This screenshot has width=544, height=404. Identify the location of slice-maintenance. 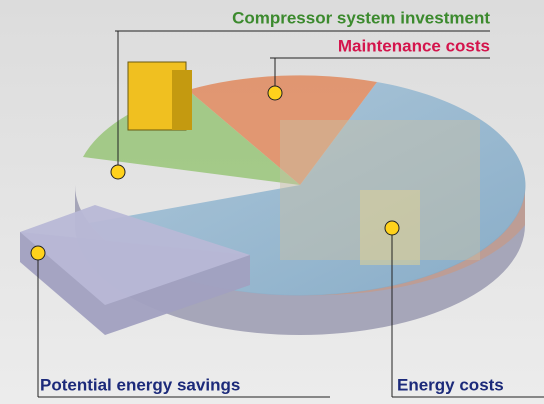
(282, 130).